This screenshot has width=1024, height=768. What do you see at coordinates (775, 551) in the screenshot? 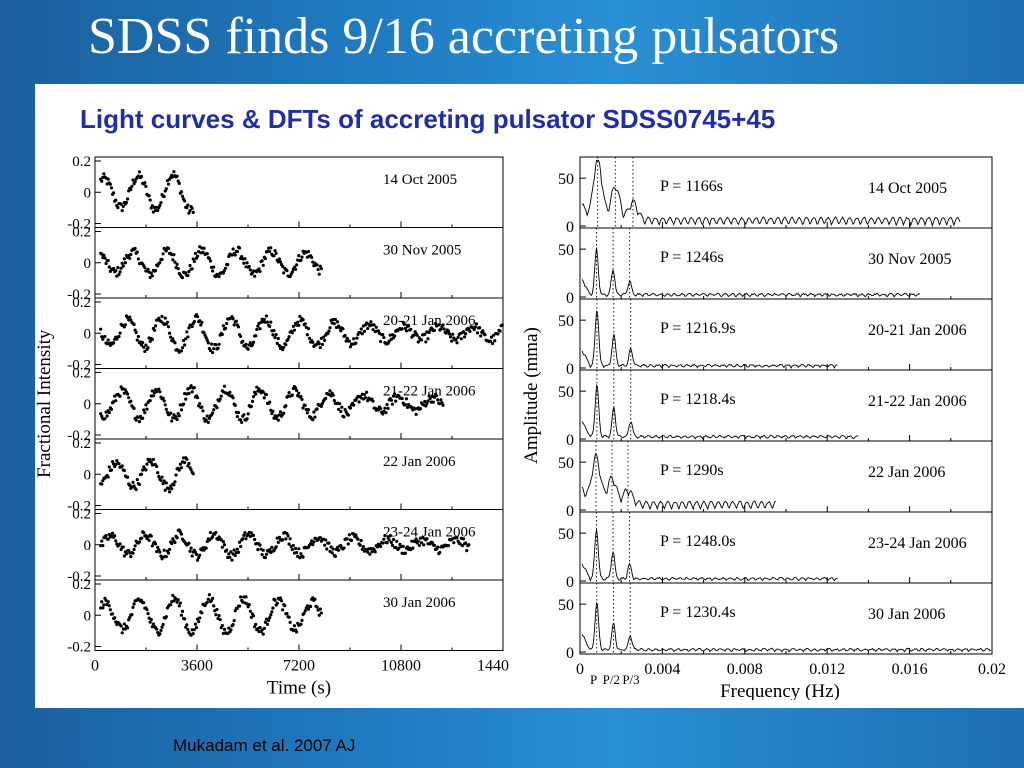
I see `dft-panel: 50 0 P = 1248.0s 23-24 Jan 2006` at bounding box center [775, 551].